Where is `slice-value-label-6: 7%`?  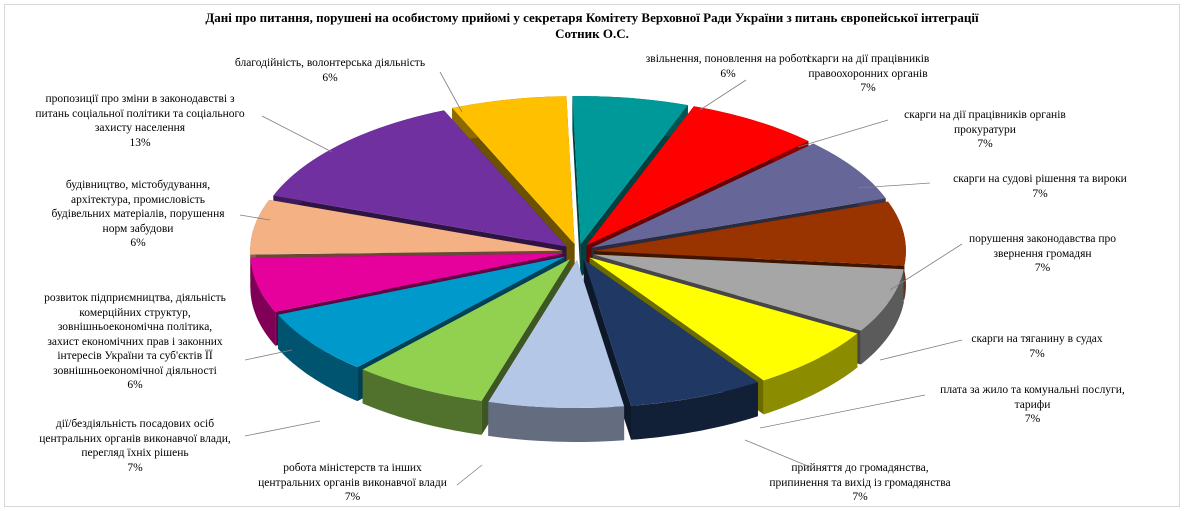
slice-value-label-6: 7% is located at coordinates (1032, 419).